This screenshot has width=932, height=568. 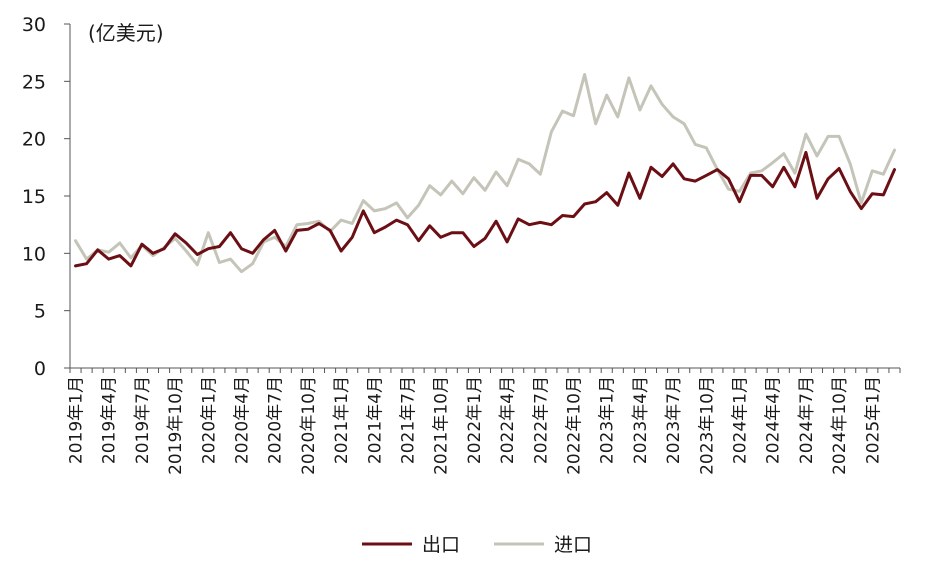 What do you see at coordinates (508, 420) in the screenshot?
I see `x-tick-label: 2022年4月` at bounding box center [508, 420].